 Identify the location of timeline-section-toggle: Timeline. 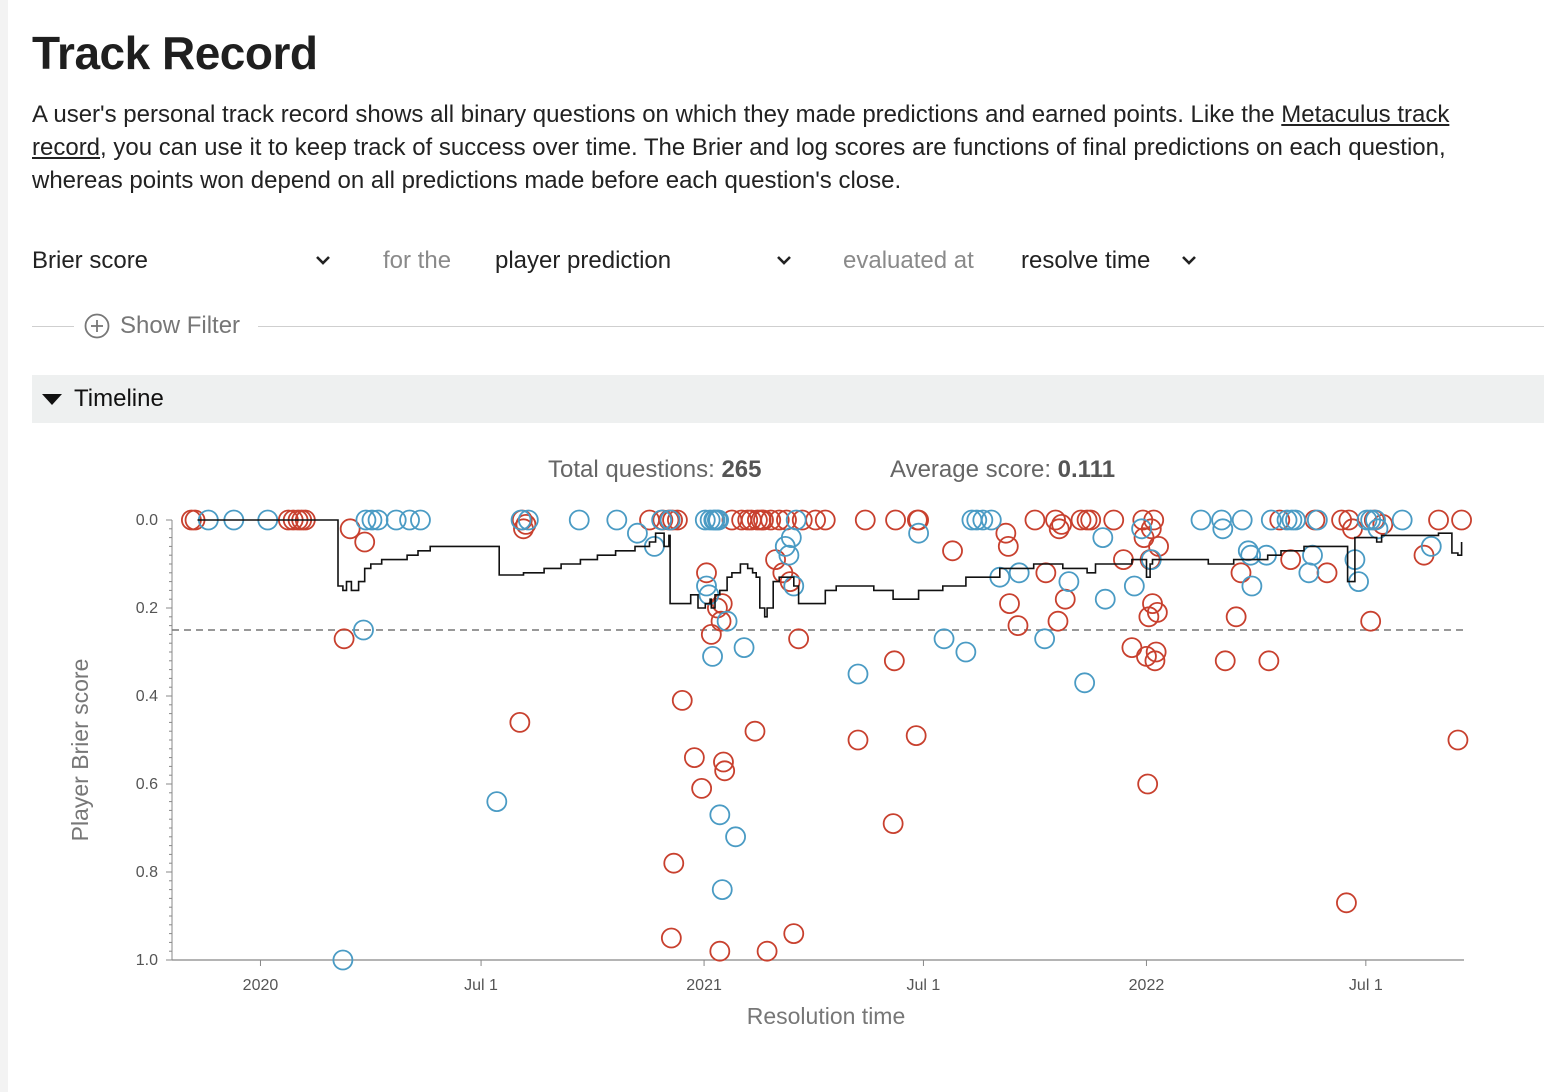
(788, 399).